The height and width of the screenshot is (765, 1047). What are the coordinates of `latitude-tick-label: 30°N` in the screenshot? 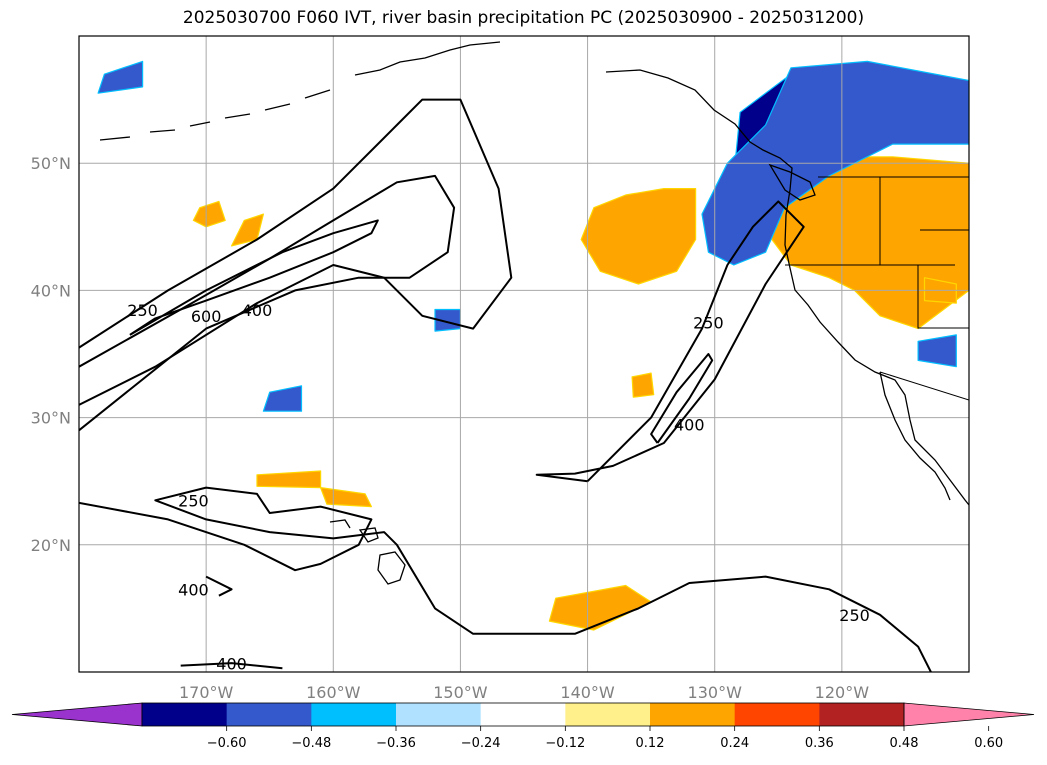 It's located at (51, 418).